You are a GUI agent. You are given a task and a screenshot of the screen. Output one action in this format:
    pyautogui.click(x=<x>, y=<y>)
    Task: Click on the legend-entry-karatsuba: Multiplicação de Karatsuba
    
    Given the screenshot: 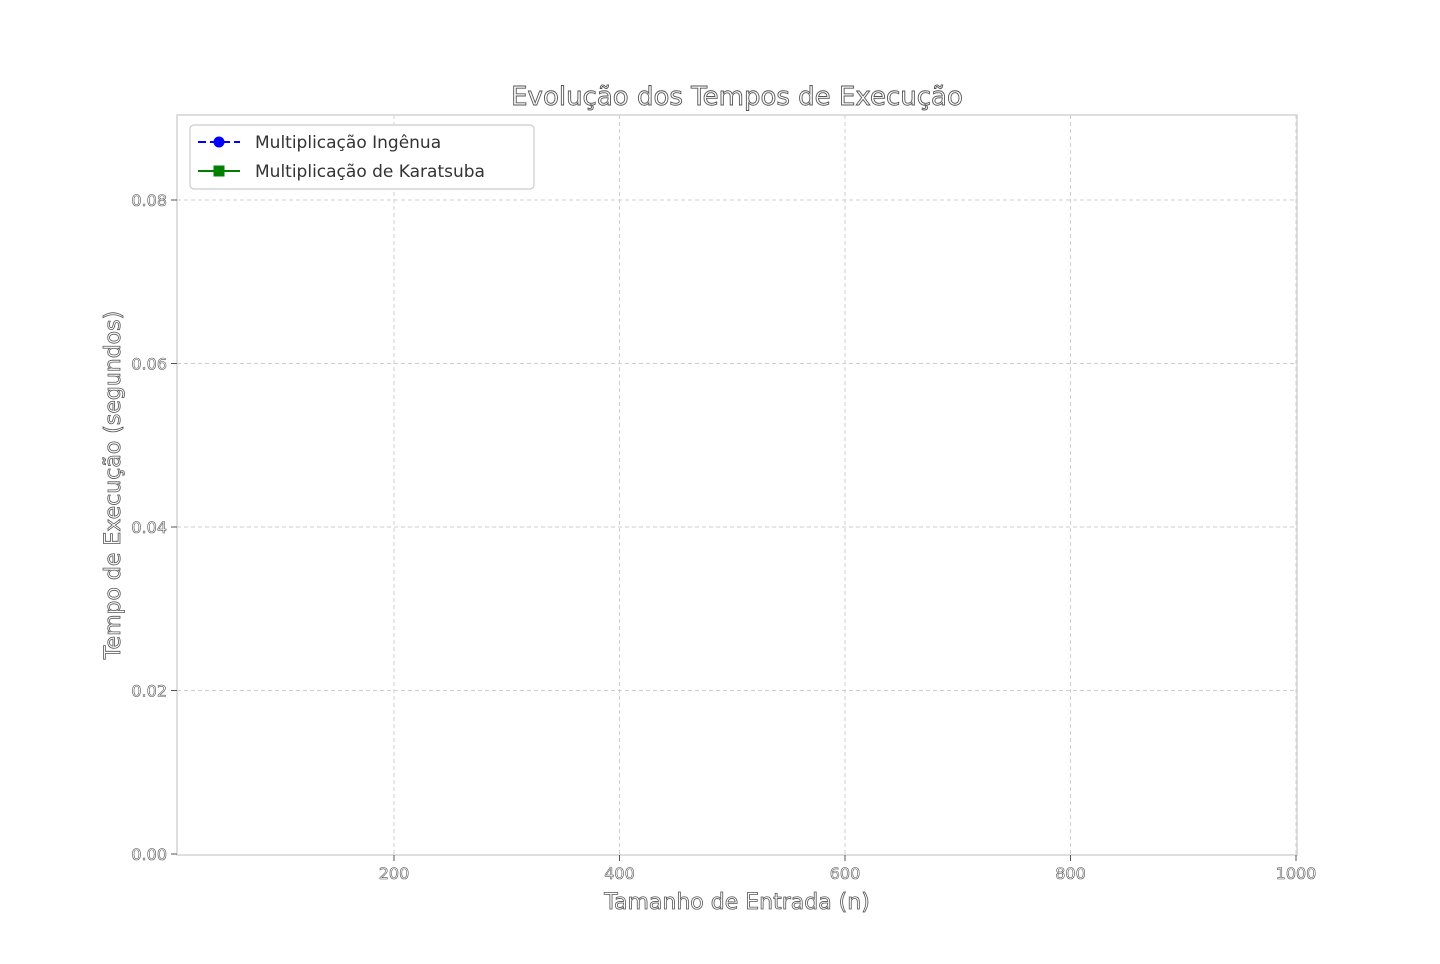 What is the action you would take?
    pyautogui.click(x=341, y=172)
    